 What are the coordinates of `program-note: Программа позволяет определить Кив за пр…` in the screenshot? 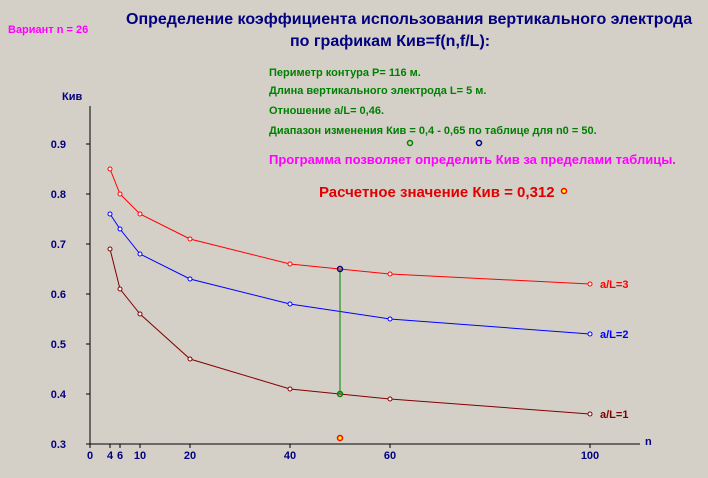 It's located at (472, 159).